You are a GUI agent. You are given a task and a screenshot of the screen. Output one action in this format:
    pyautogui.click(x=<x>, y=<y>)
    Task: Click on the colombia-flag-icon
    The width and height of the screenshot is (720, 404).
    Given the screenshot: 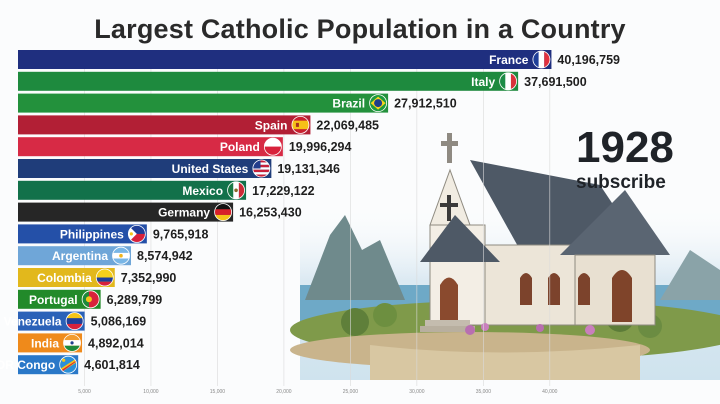 What is the action you would take?
    pyautogui.click(x=104, y=277)
    